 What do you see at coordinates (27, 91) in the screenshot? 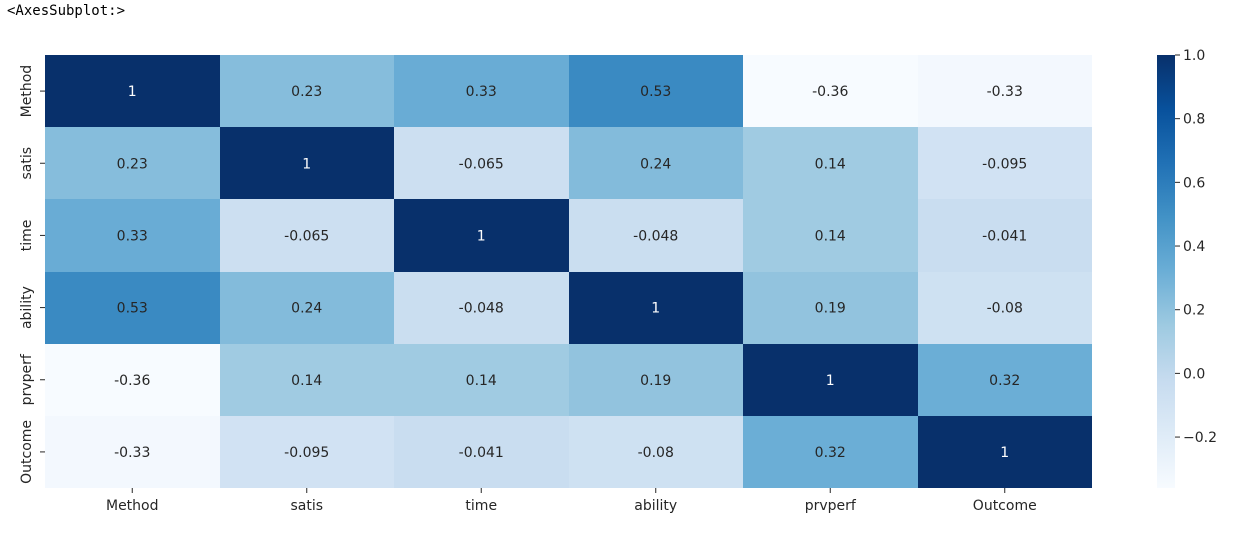
I see `y-tick-label: Method` at bounding box center [27, 91].